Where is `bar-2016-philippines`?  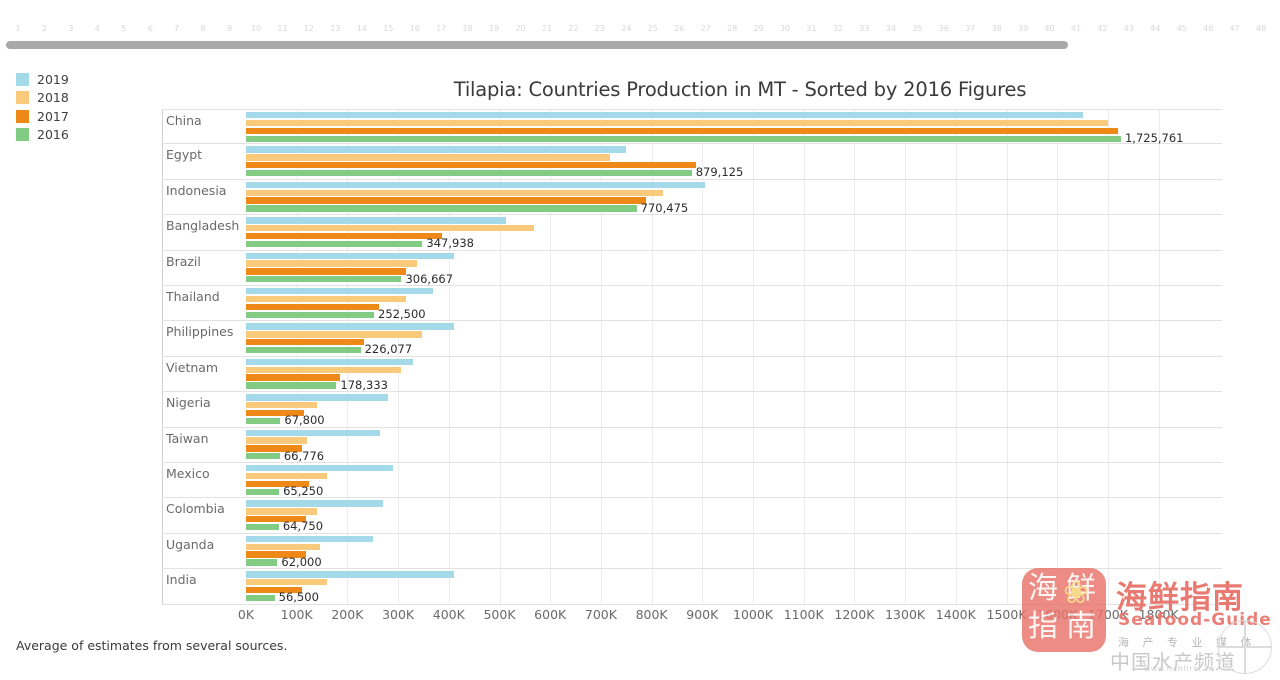
bar-2016-philippines is located at coordinates (303, 350).